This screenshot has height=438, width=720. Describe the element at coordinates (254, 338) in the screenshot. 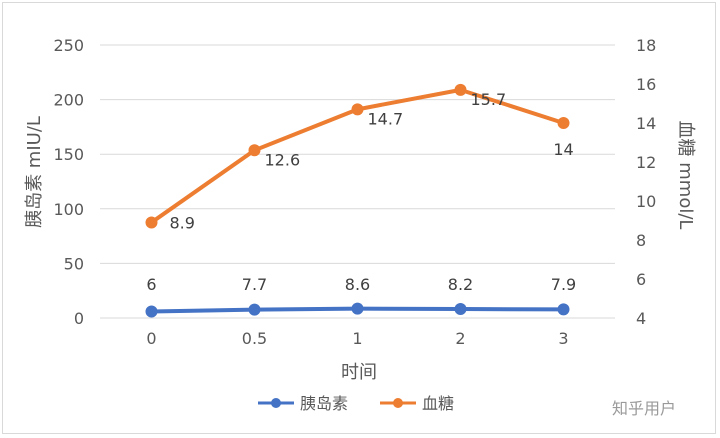

I see `x-tick-label-1: 0.5` at that location.